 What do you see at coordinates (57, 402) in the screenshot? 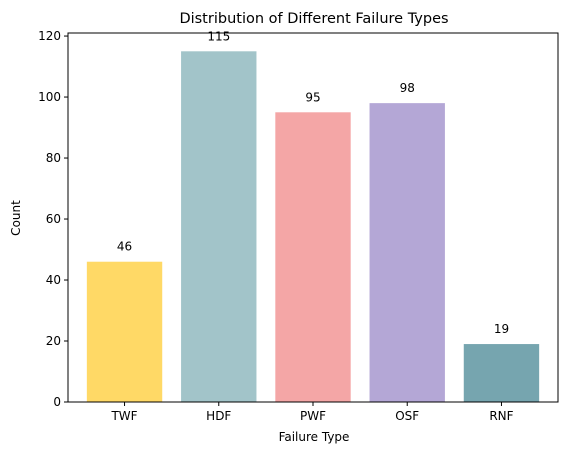
I see `y-tick-label: 0` at bounding box center [57, 402].